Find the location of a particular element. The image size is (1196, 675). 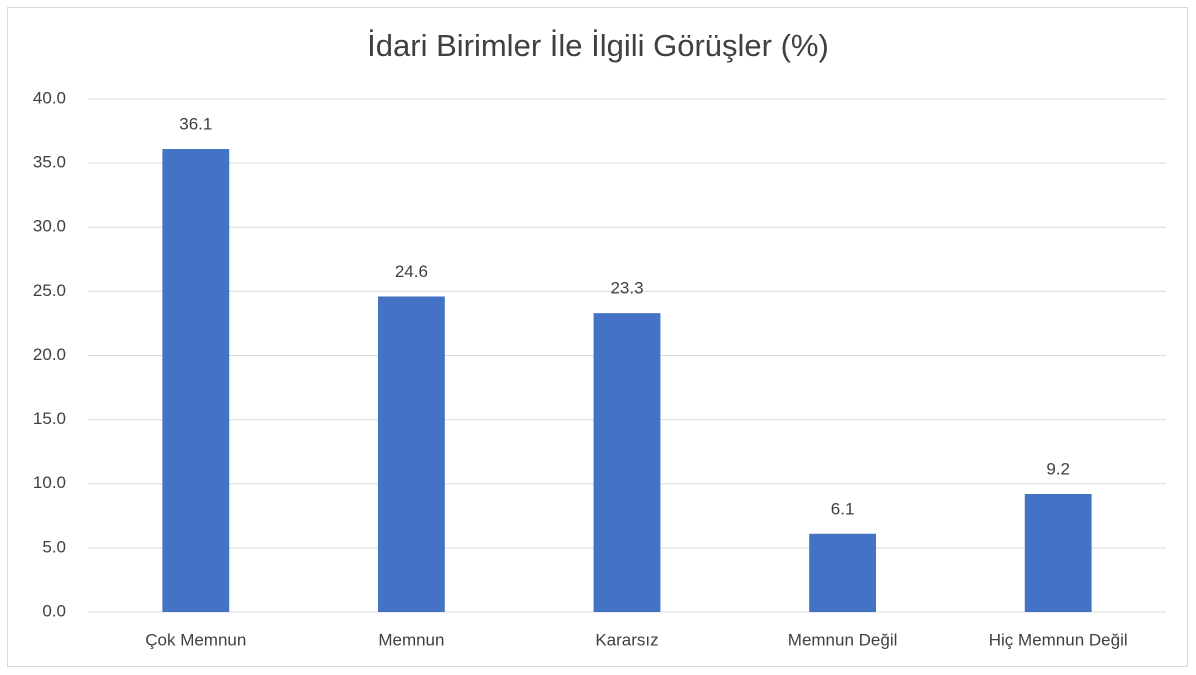

y-tick-label: 5.0 is located at coordinates (54, 546).